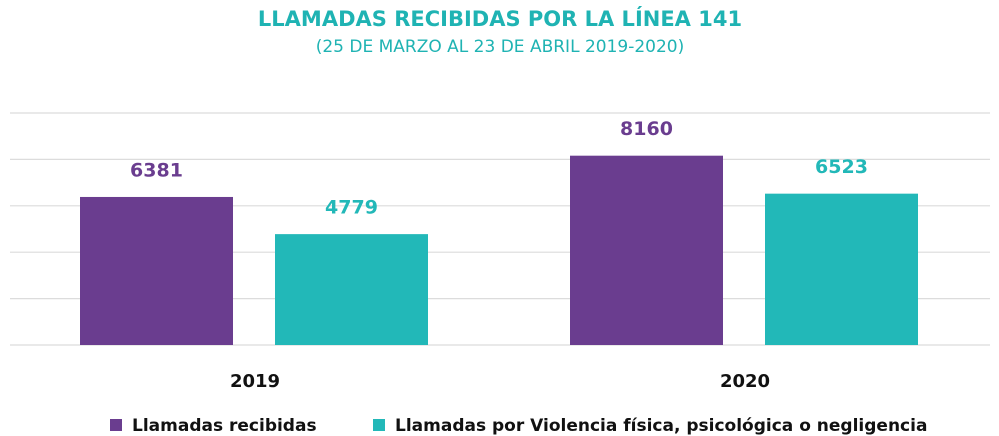 Image resolution: width=999 pixels, height=436 pixels. What do you see at coordinates (745, 381) in the screenshot?
I see `x-tick-label: 2020` at bounding box center [745, 381].